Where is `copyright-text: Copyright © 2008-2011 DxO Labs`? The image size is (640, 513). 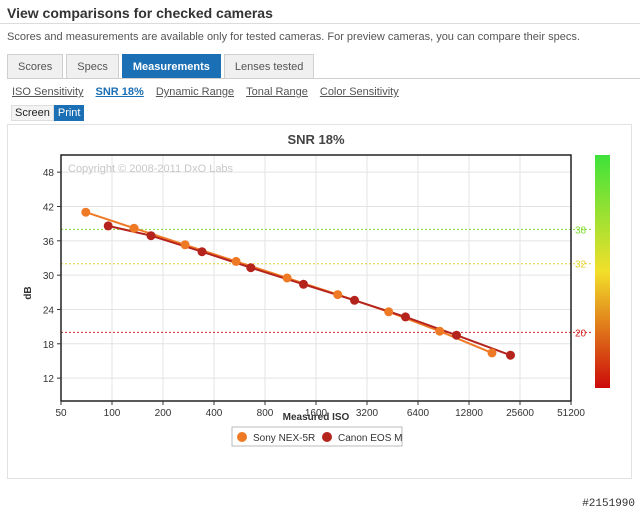 copyright-text: Copyright © 2008-2011 DxO Labs is located at coordinates (151, 169).